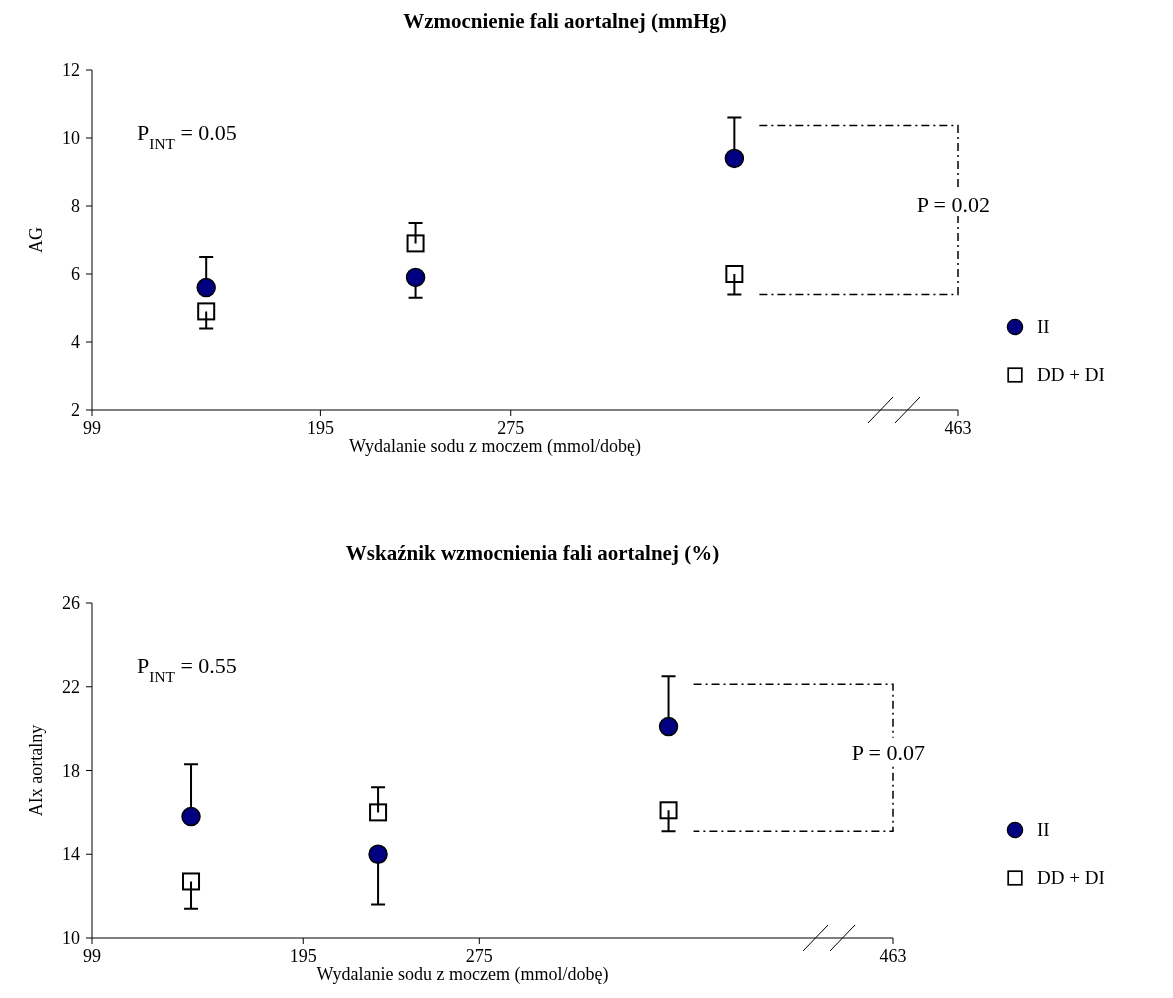 The height and width of the screenshot is (998, 1173). I want to click on annotation: P$_{INT}$ = 0.55, so click(187, 669).